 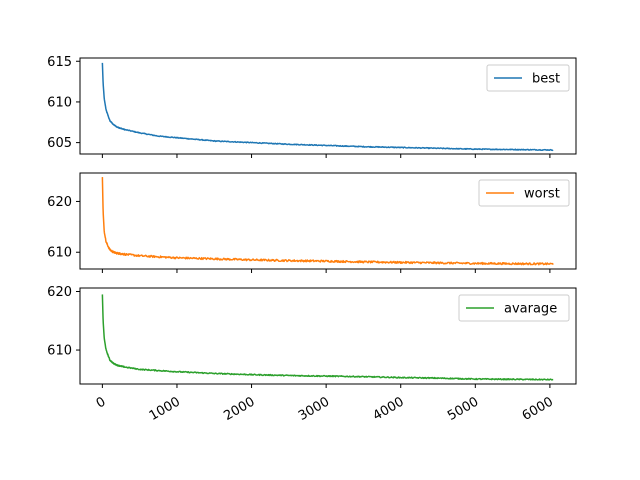 What do you see at coordinates (546, 79) in the screenshot?
I see `legend-label: best` at bounding box center [546, 79].